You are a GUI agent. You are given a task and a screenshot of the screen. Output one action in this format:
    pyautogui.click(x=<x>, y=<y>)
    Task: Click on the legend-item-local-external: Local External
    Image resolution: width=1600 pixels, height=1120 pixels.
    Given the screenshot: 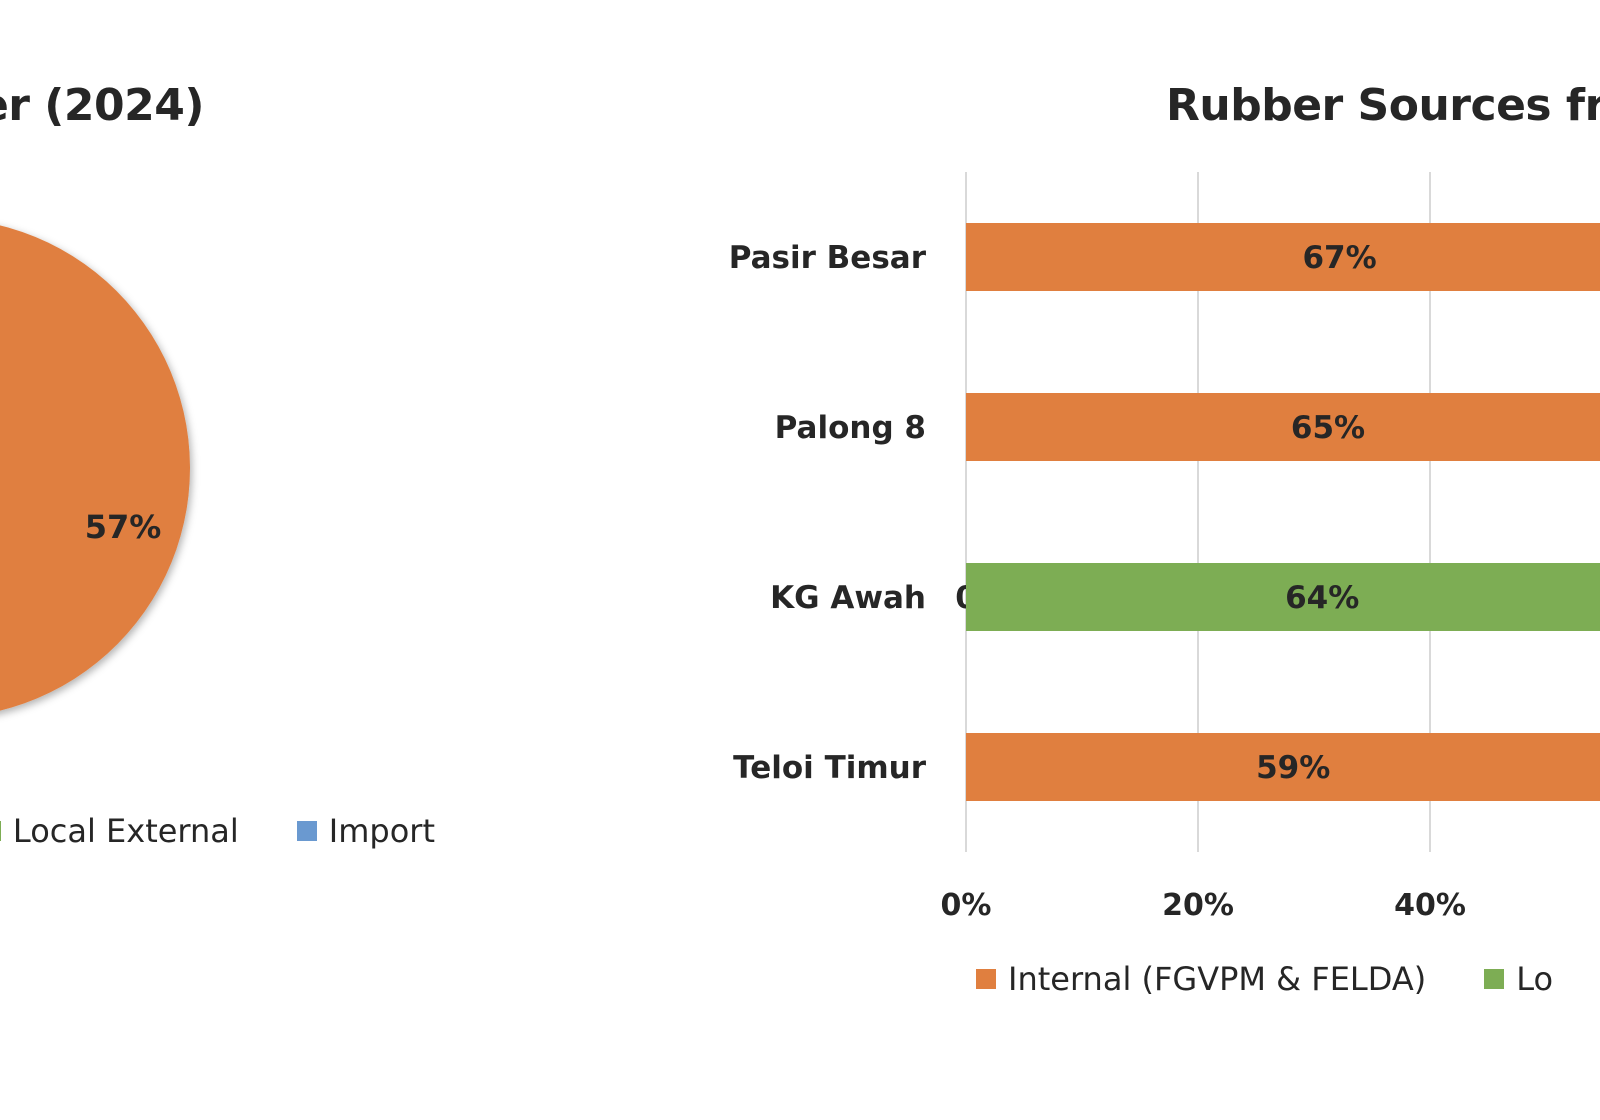 What is the action you would take?
    pyautogui.click(x=119, y=831)
    